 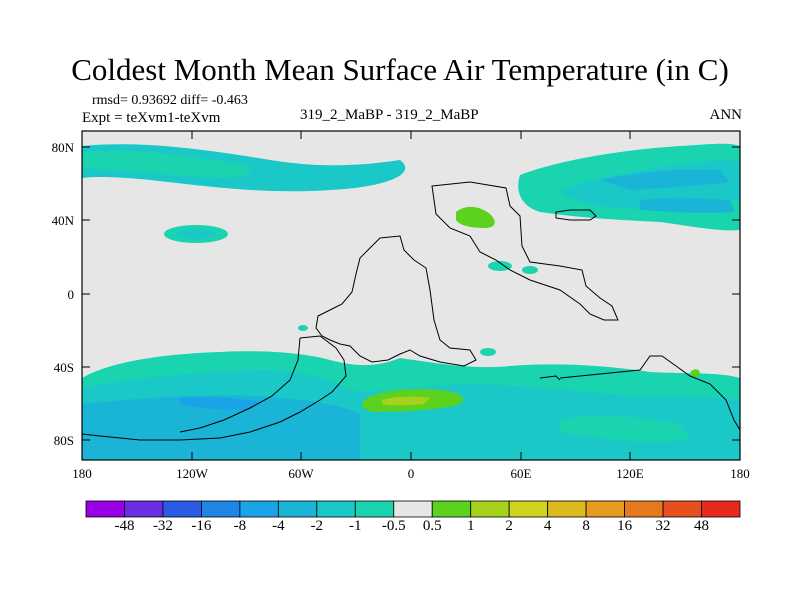 What do you see at coordinates (63, 367) in the screenshot?
I see `lat-tick-label: 40S` at bounding box center [63, 367].